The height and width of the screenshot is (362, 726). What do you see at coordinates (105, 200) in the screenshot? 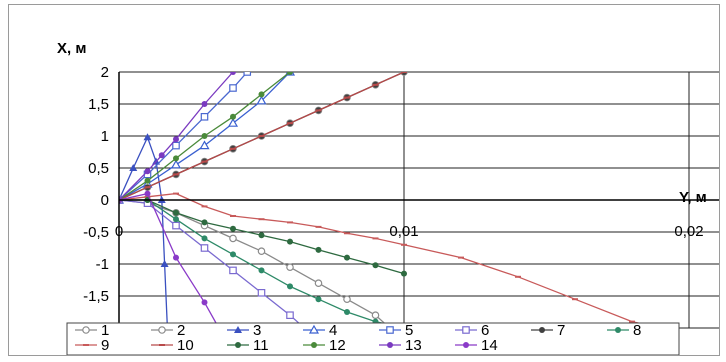
I see `y-tick-label: 0` at bounding box center [105, 200].